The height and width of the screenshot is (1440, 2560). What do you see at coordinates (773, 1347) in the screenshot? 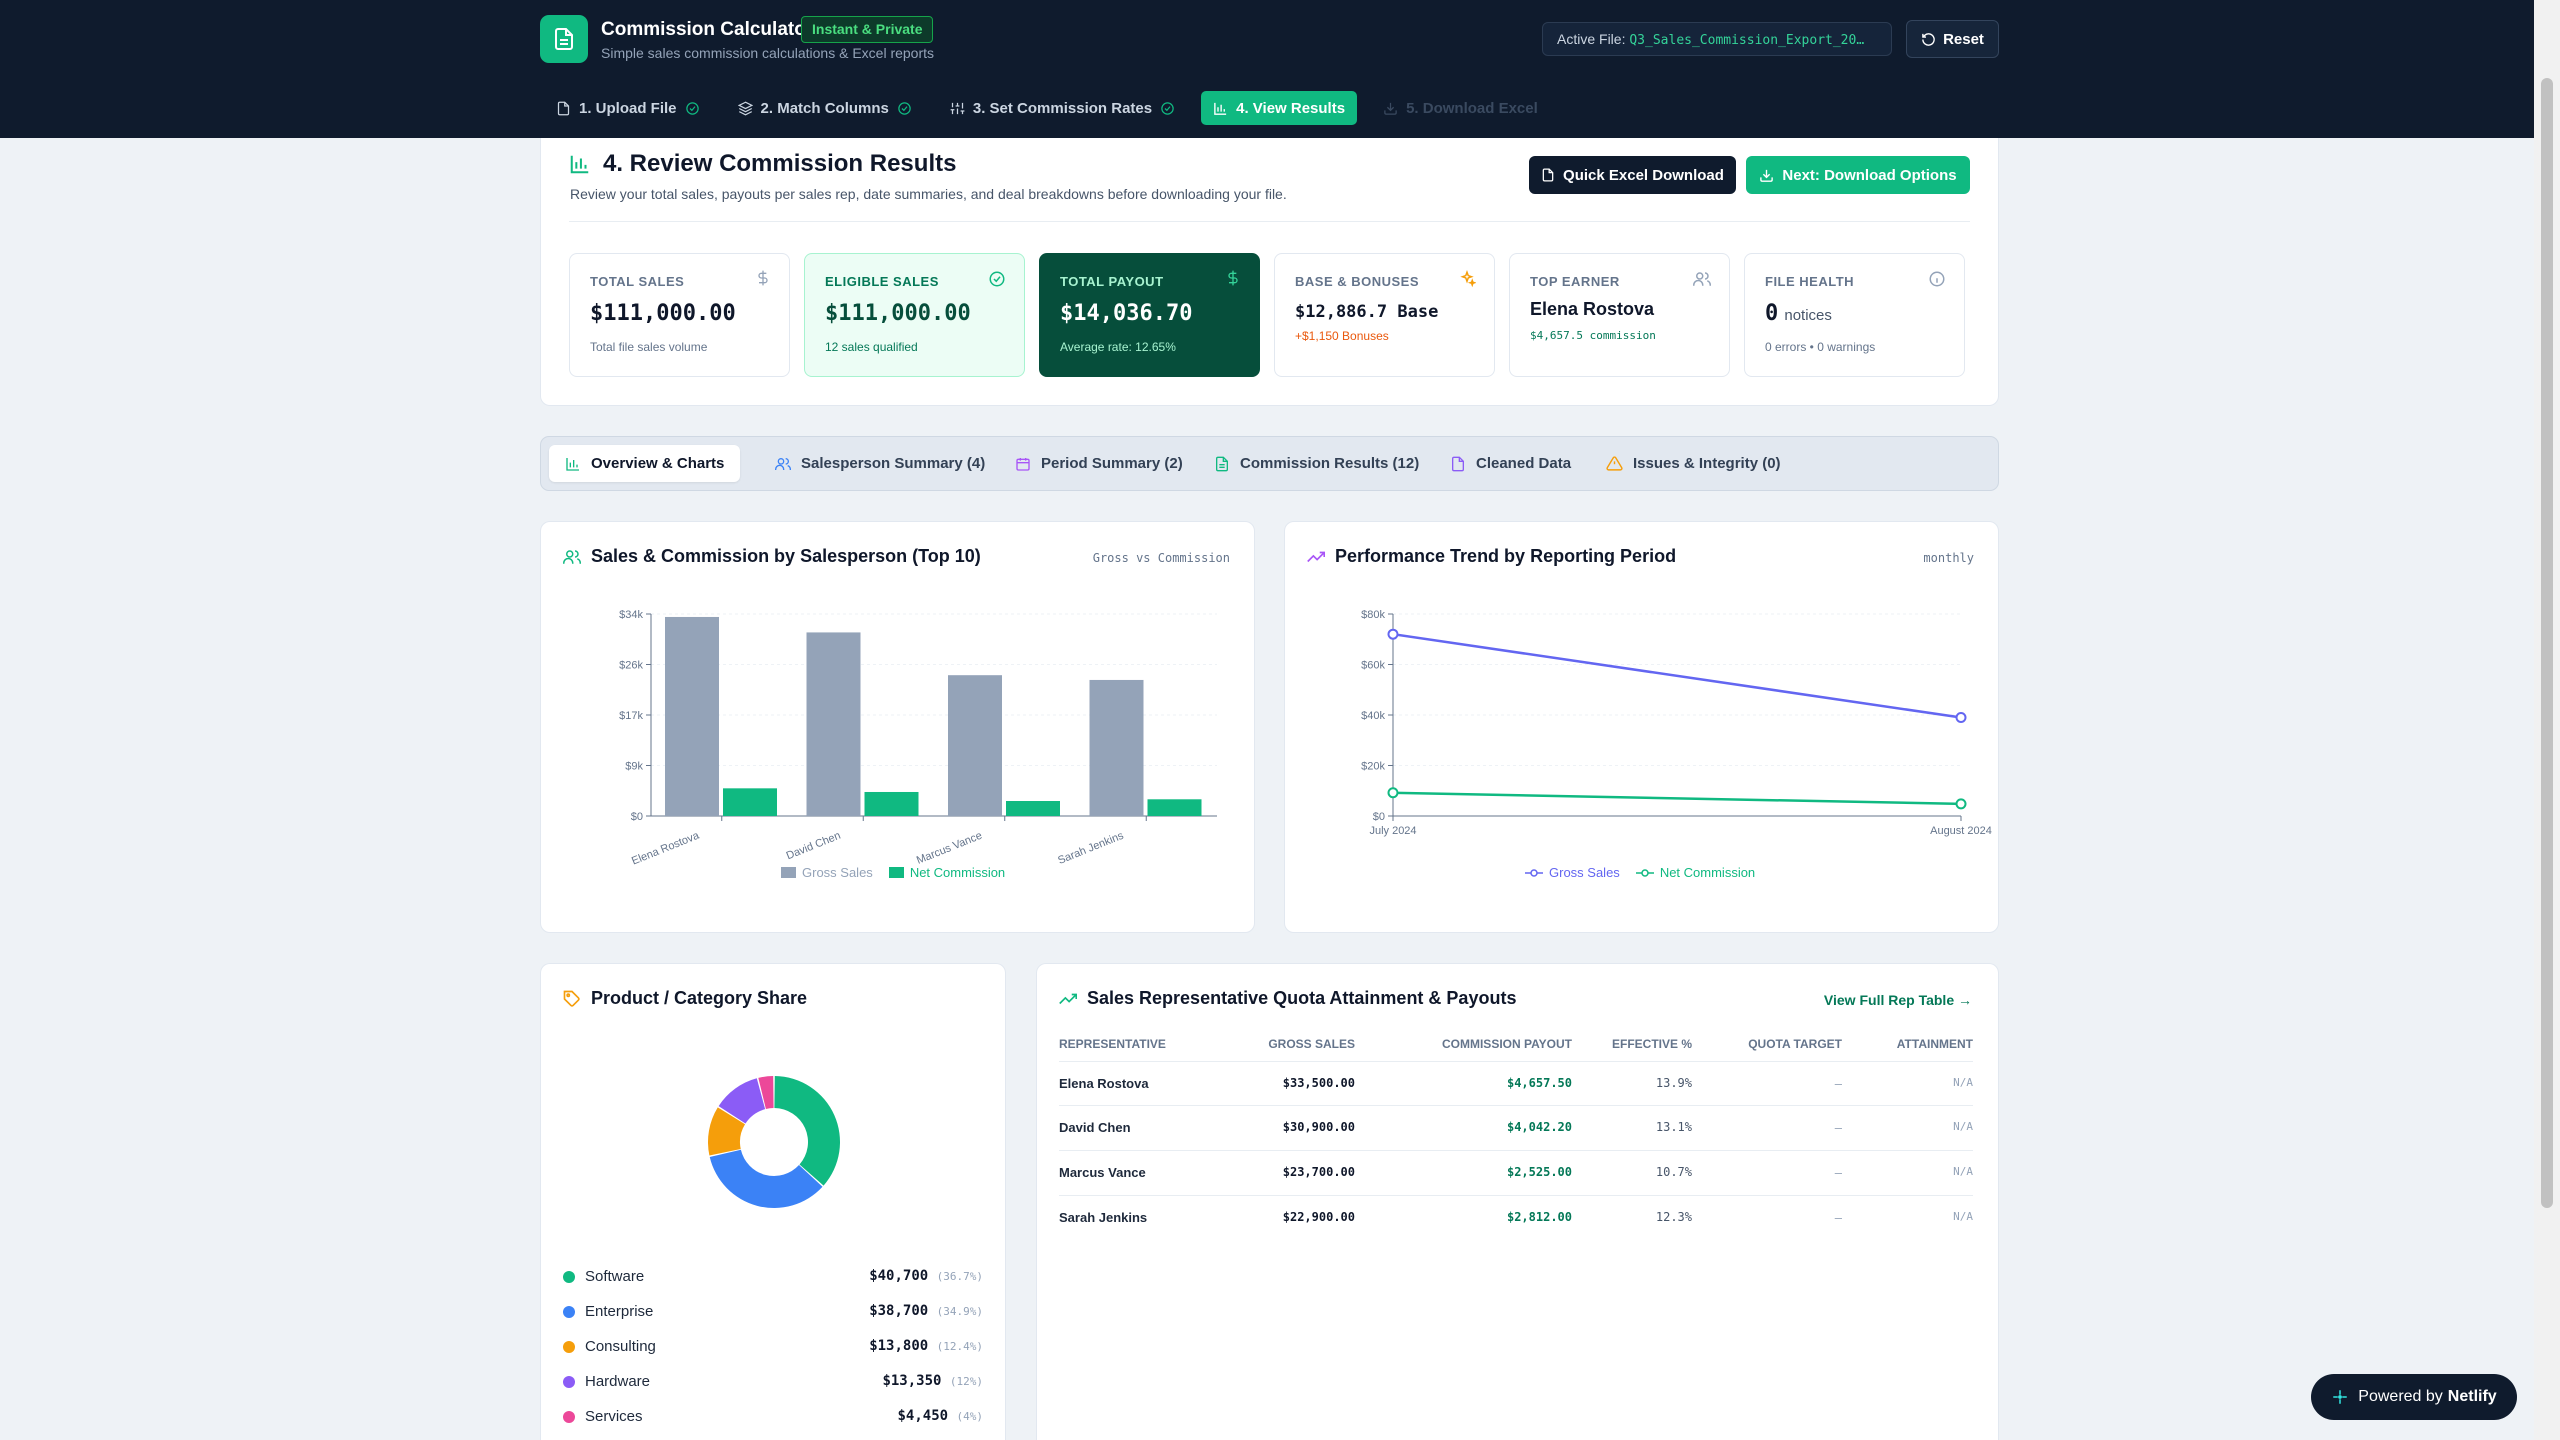
I see `list-item: Consulting $13,800 (12.4%)` at bounding box center [773, 1347].